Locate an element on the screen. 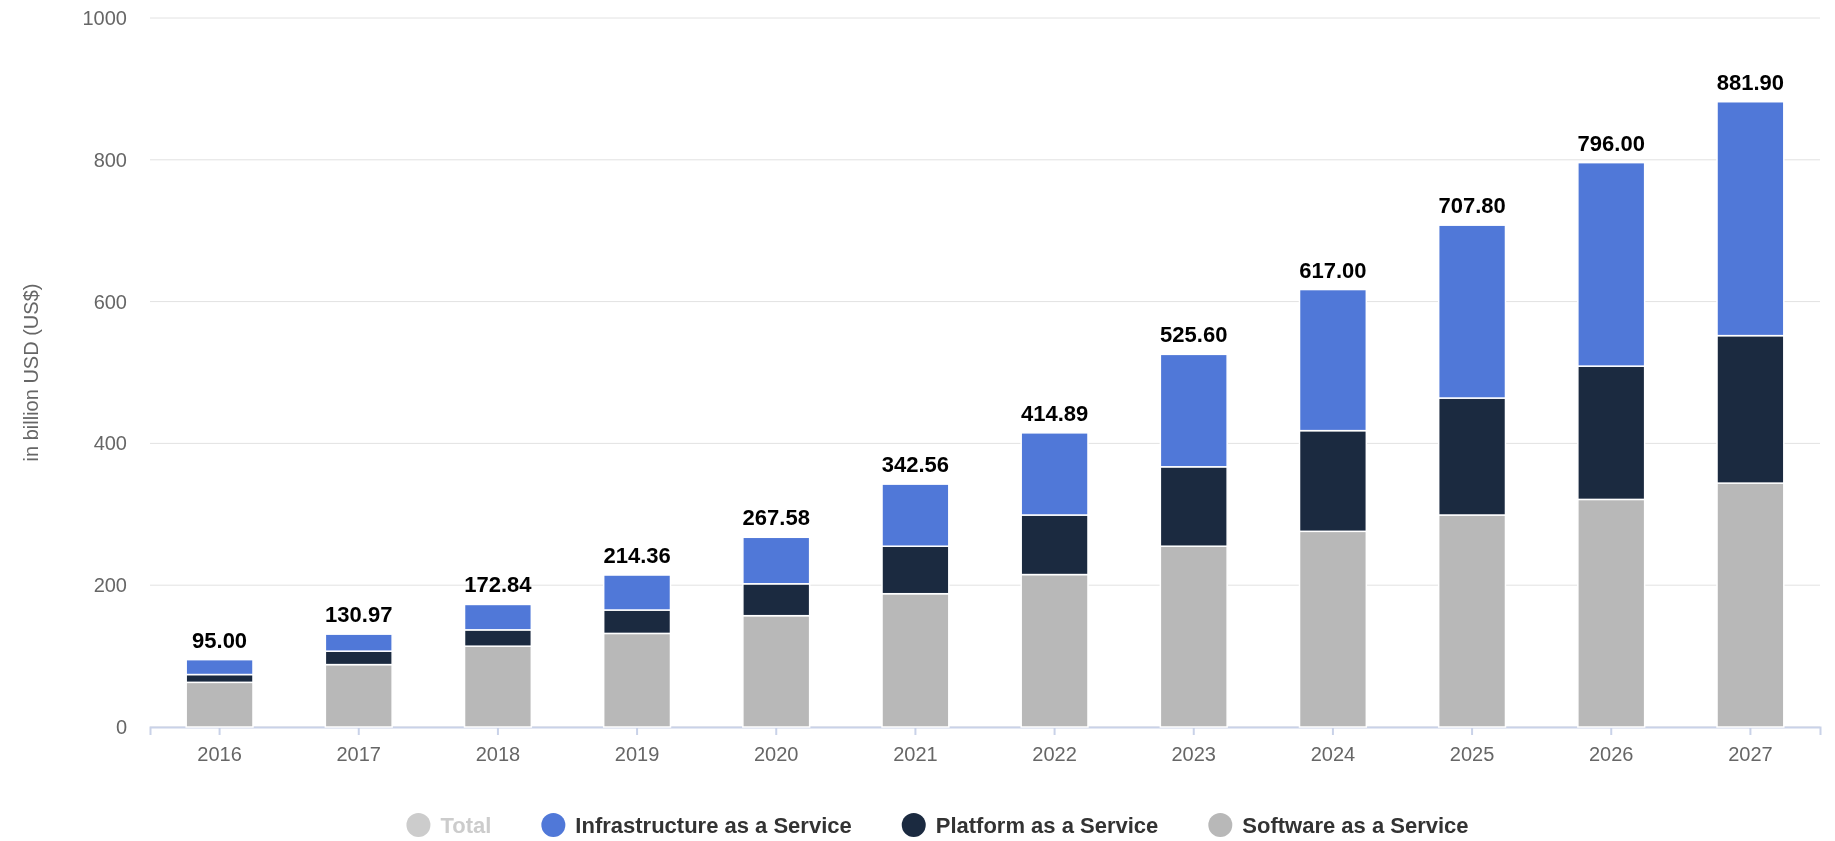 The width and height of the screenshot is (1835, 841). y-axis-title: in billion USD (US$) is located at coordinates (31, 372).